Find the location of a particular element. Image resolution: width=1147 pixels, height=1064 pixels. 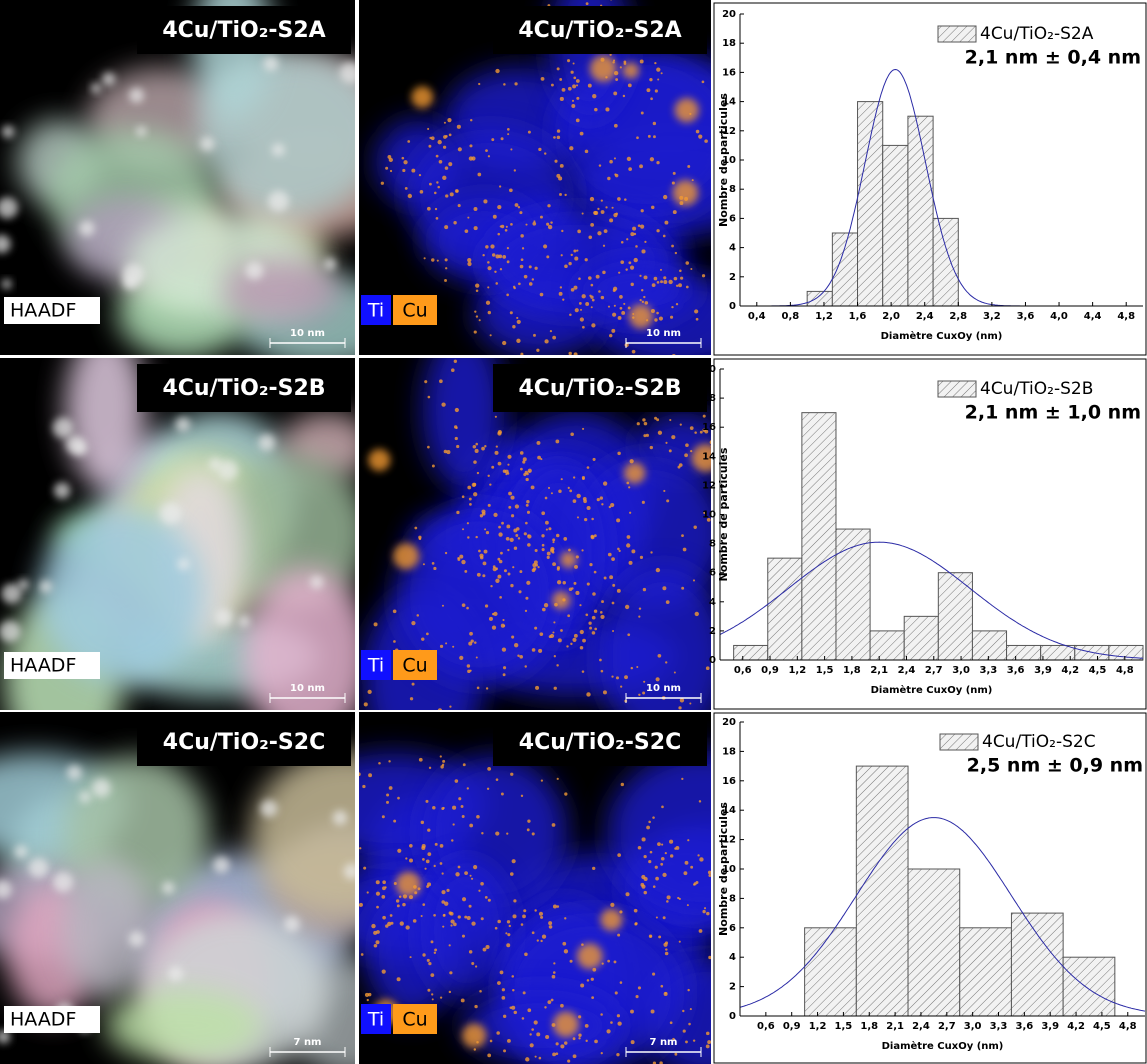

x-tick-label: 3,0 is located at coordinates (961, 670).